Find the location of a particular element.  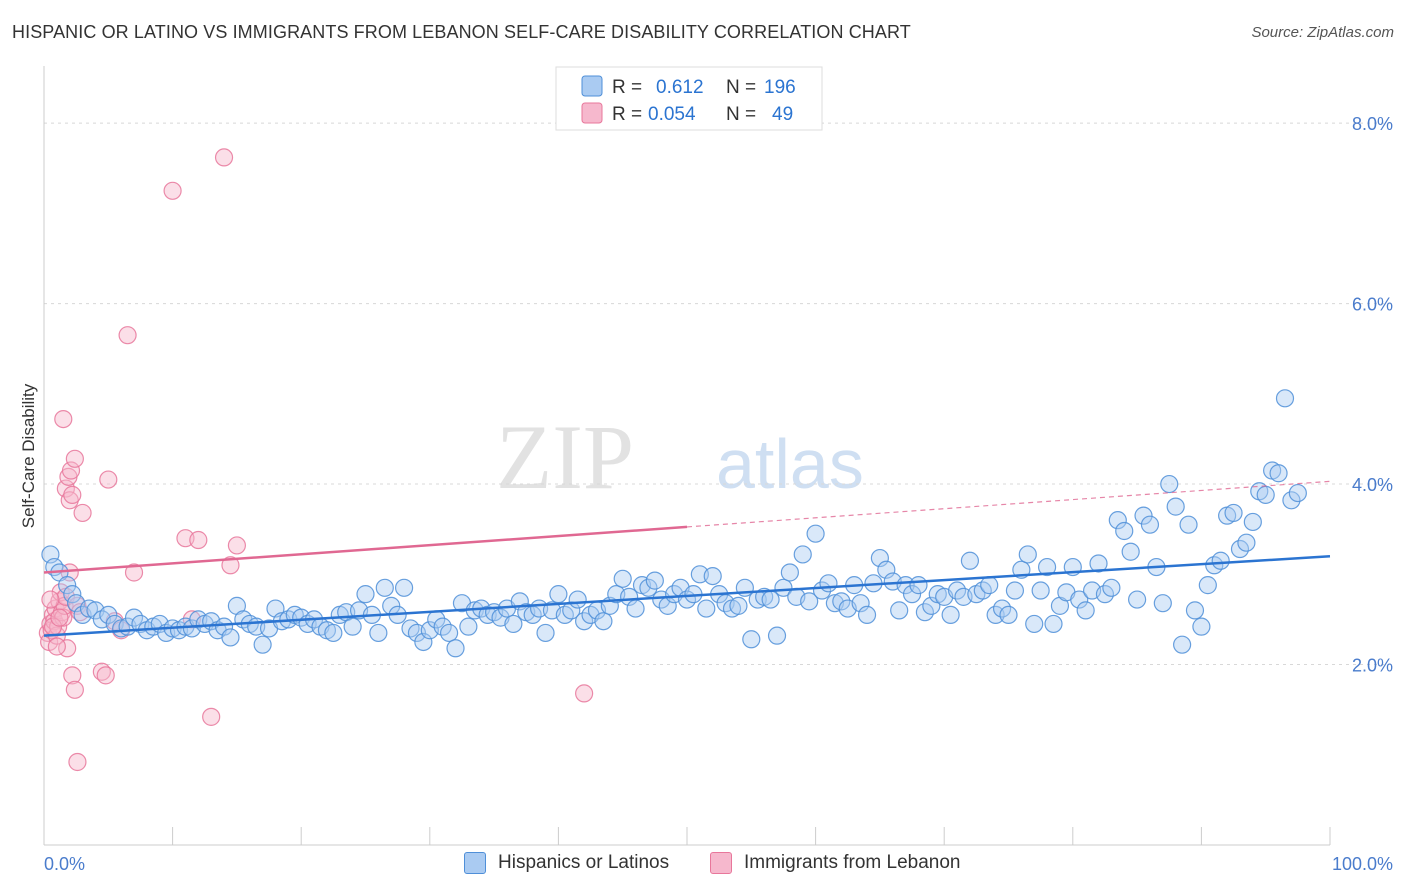

y-tick-label-0: 2.0% is located at coordinates (1372, 666).